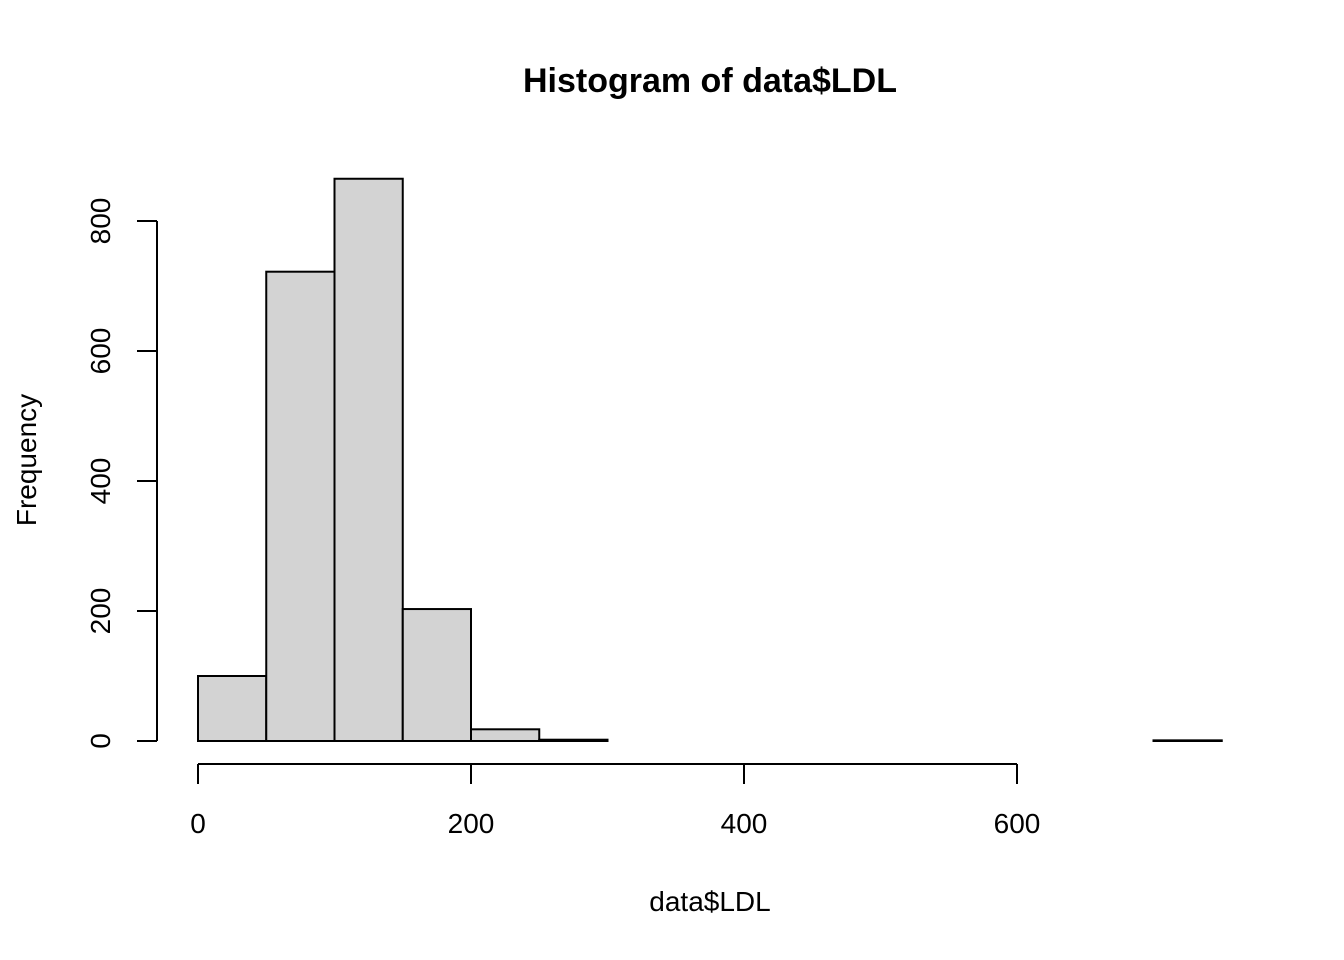 The image size is (1344, 960). What do you see at coordinates (744, 823) in the screenshot?
I see `x-tick-label: 400` at bounding box center [744, 823].